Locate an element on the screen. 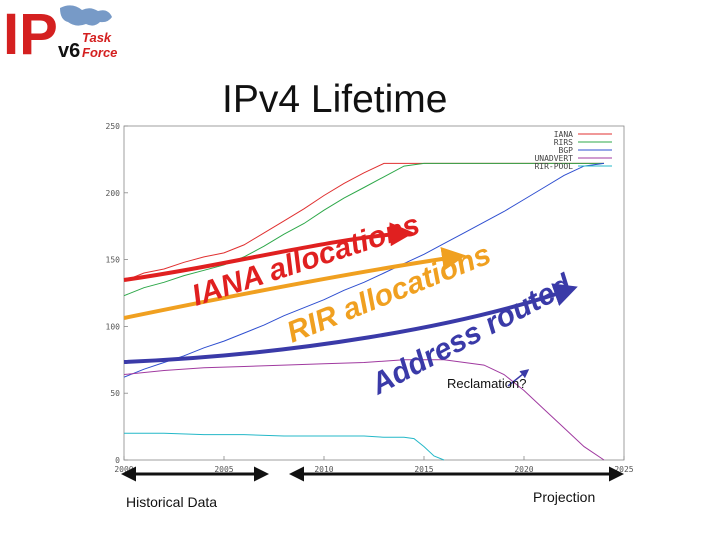  y-tick-label: 50 is located at coordinates (115, 393).